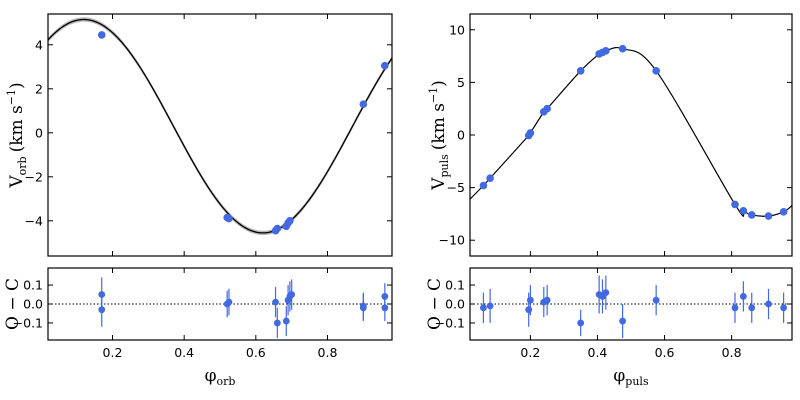 This screenshot has width=800, height=400. What do you see at coordinates (328, 352) in the screenshot?
I see `orbital-residuals-xtick-label: 0.8` at bounding box center [328, 352].